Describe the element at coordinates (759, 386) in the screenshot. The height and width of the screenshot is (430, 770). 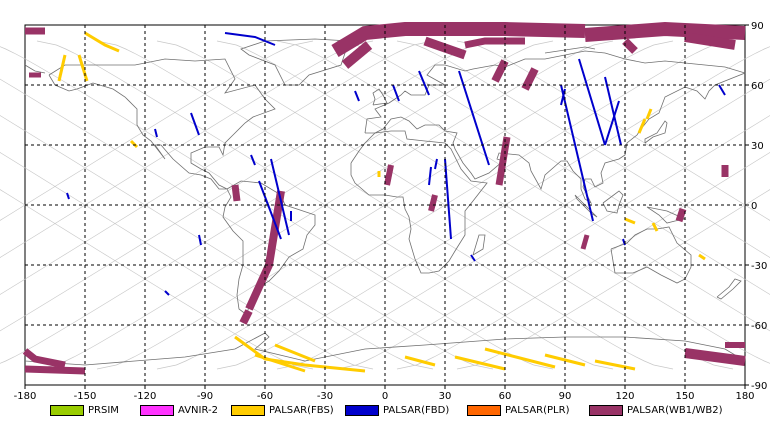
I see `y-tick-label: -90` at that location.